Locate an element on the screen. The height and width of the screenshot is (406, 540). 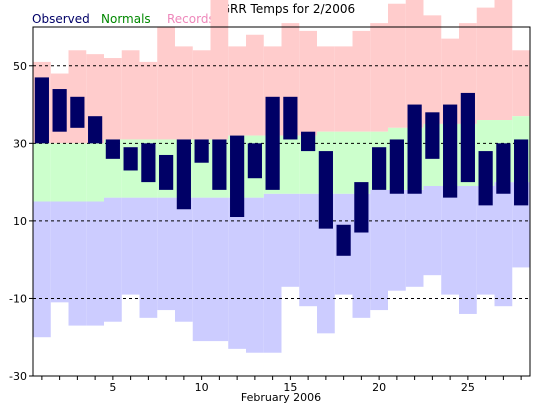
x-tick-label-15: 15 is located at coordinates (290, 387).